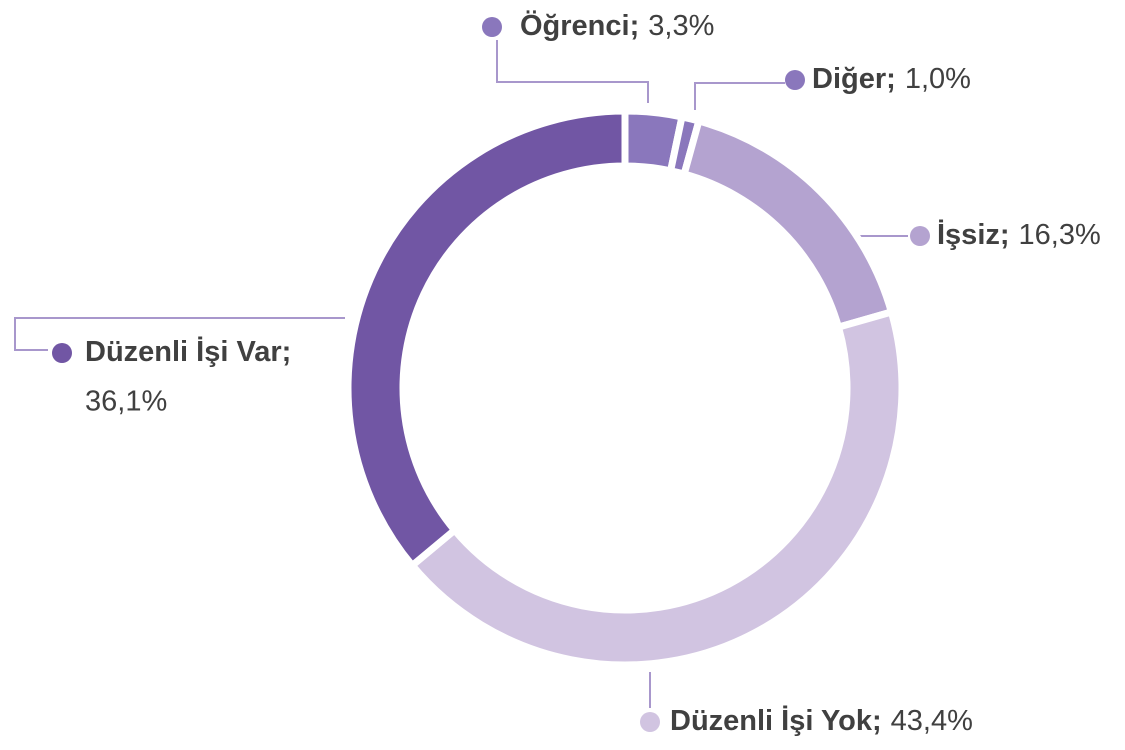 The image size is (1125, 750). Describe the element at coordinates (932, 721) in the screenshot. I see `value-label: 43,4%` at that location.